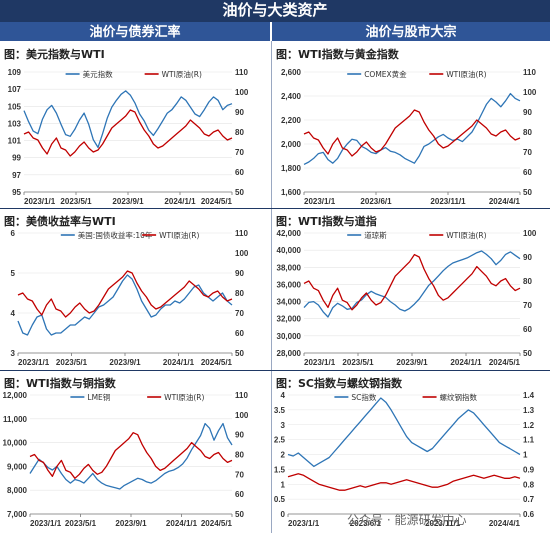  I want to click on y-left-tick: 3.5, so click(280, 410).